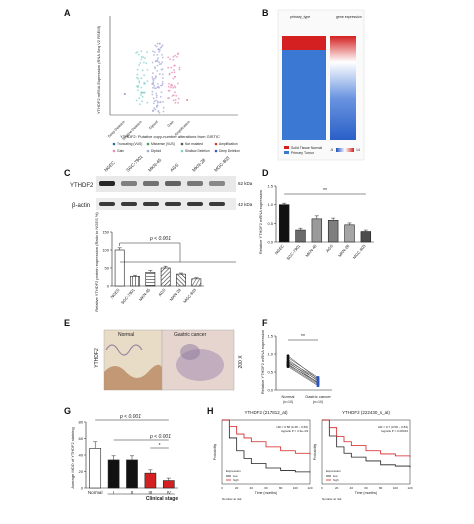 The image size is (474, 524). Describe the element at coordinates (318, 385) in the screenshot. I see `cancer-point` at that location.